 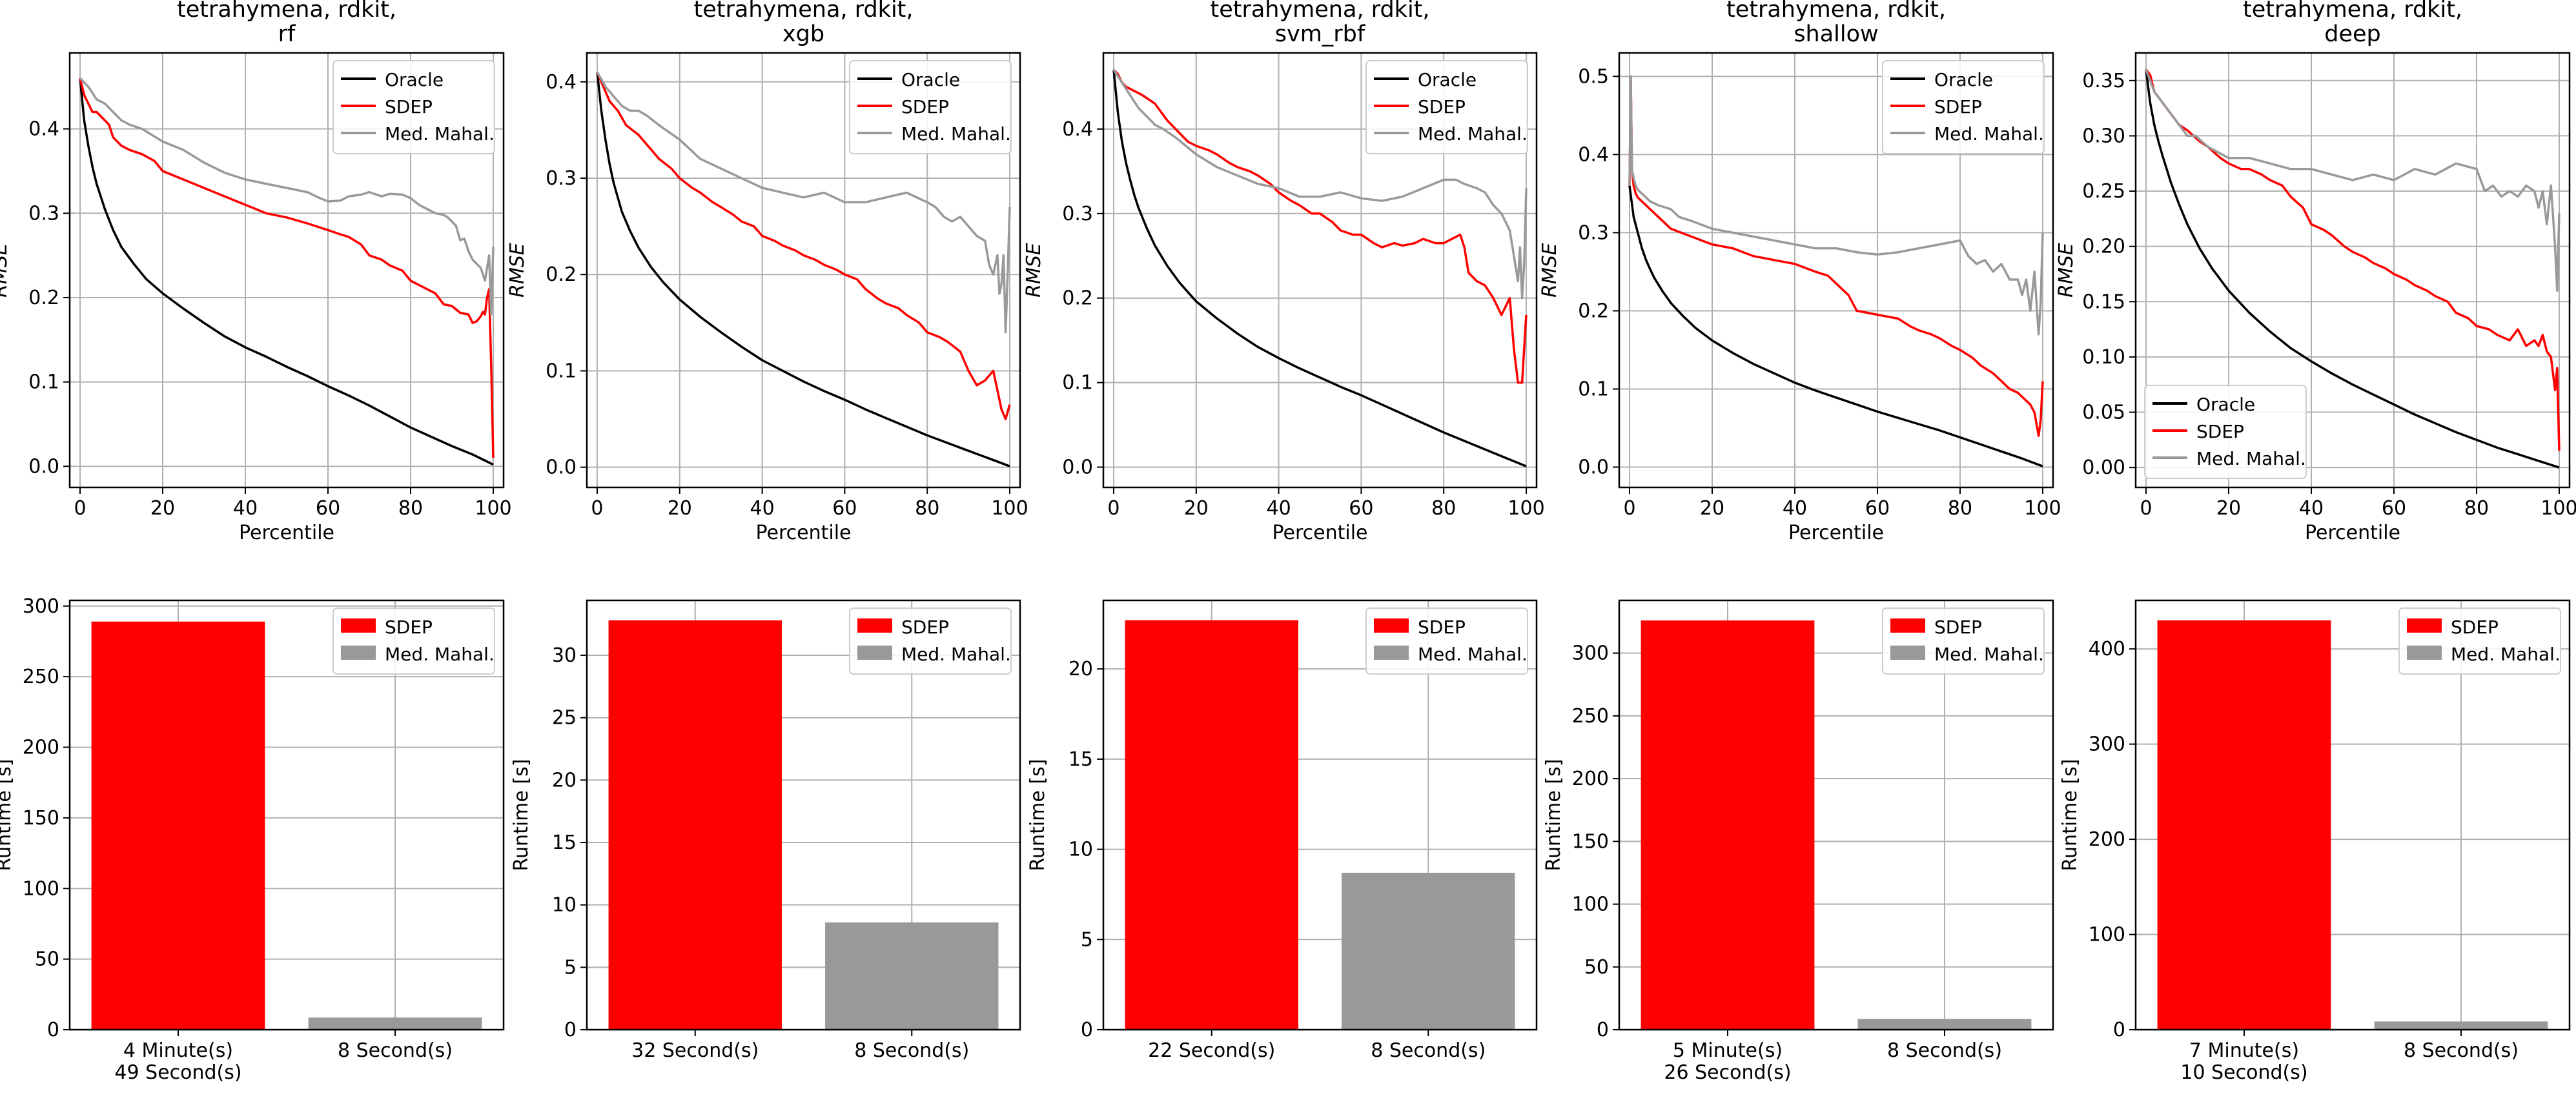 What do you see at coordinates (2107, 649) in the screenshot?
I see `y-tick-label: 400` at bounding box center [2107, 649].